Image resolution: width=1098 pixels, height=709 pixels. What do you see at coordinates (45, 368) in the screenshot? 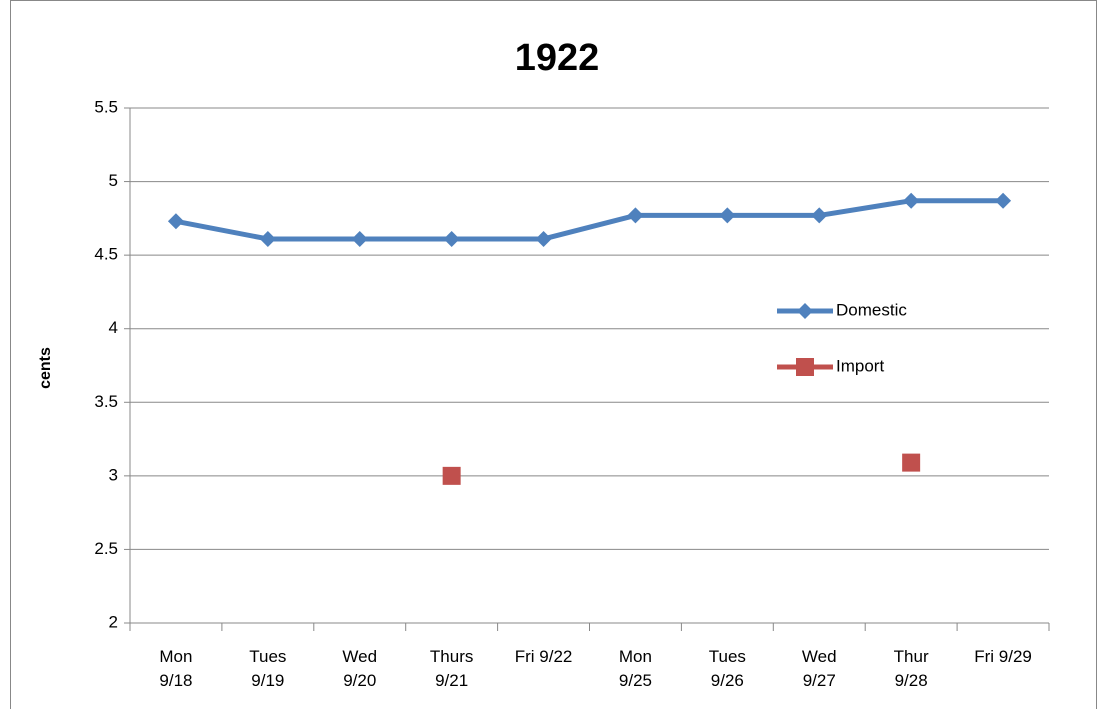
I see `y-axis-label: cents` at bounding box center [45, 368].